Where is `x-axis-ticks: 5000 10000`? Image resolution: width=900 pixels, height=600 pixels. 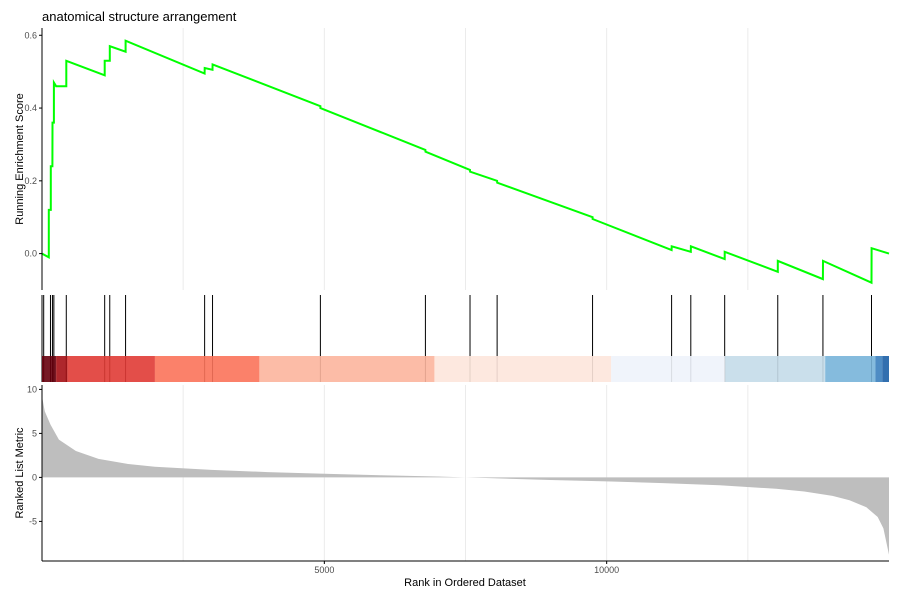 x-axis-ticks: 5000 10000 is located at coordinates (466, 568).